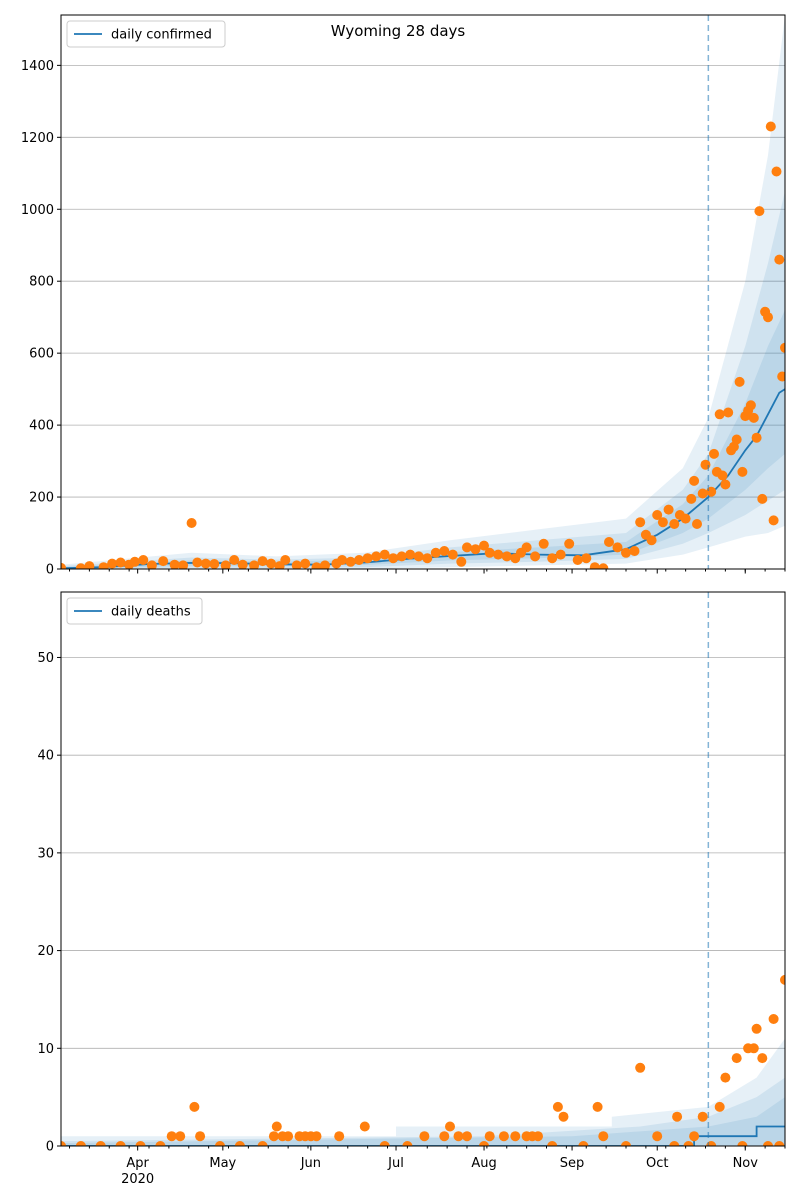  What do you see at coordinates (41, 282) in the screenshot?
I see `y-tick-label: 800` at bounding box center [41, 282].